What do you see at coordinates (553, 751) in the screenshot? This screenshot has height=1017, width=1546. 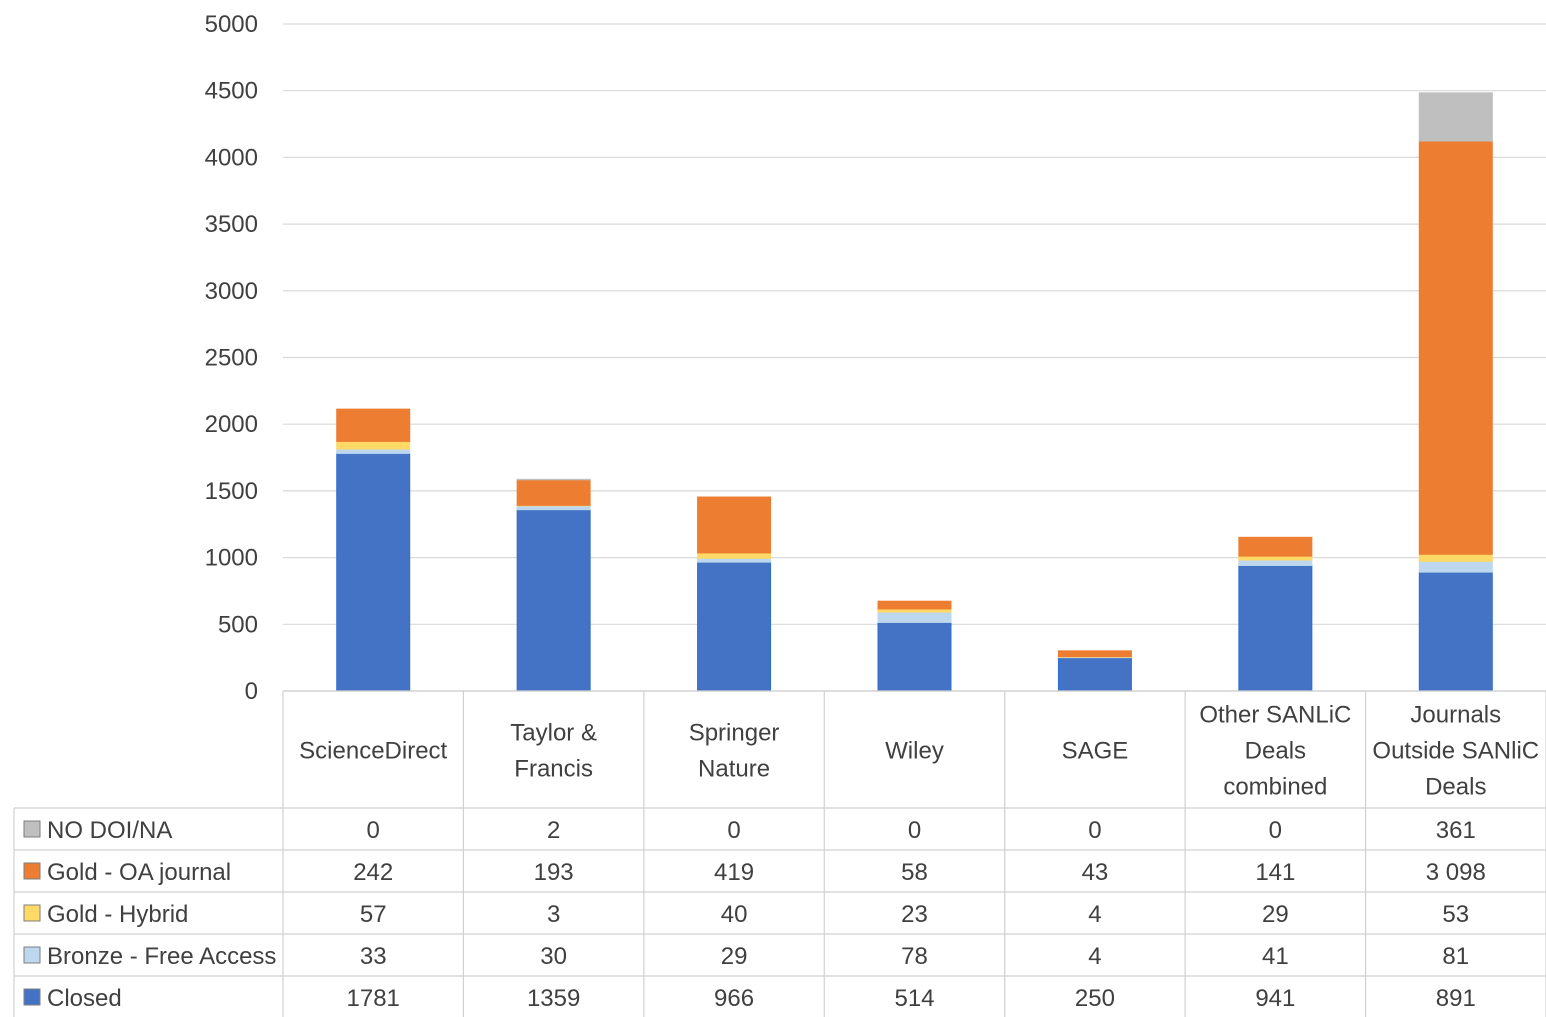 I see `category-label-taylor-and-francis: Taylor & Francis` at bounding box center [553, 751].